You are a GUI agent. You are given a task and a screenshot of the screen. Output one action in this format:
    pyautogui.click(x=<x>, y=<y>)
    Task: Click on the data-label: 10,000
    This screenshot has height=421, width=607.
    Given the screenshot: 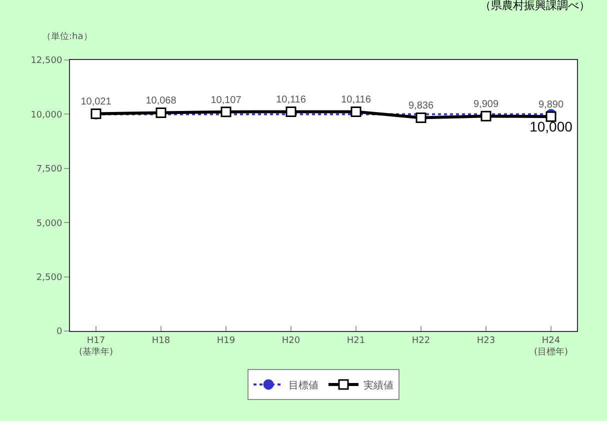 What is the action you would take?
    pyautogui.click(x=551, y=126)
    